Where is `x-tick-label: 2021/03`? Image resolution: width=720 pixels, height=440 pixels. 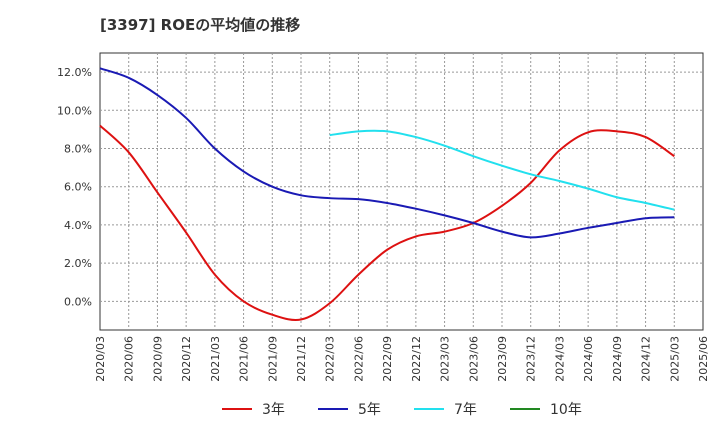 x-tick-label: 2021/03 is located at coordinates (215, 359).